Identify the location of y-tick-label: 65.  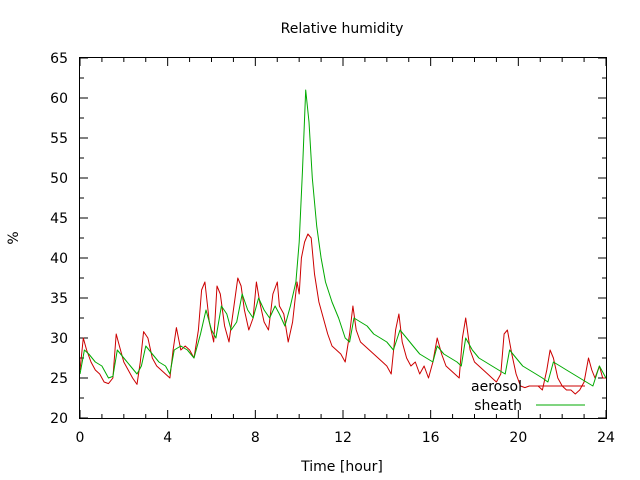
(59, 59).